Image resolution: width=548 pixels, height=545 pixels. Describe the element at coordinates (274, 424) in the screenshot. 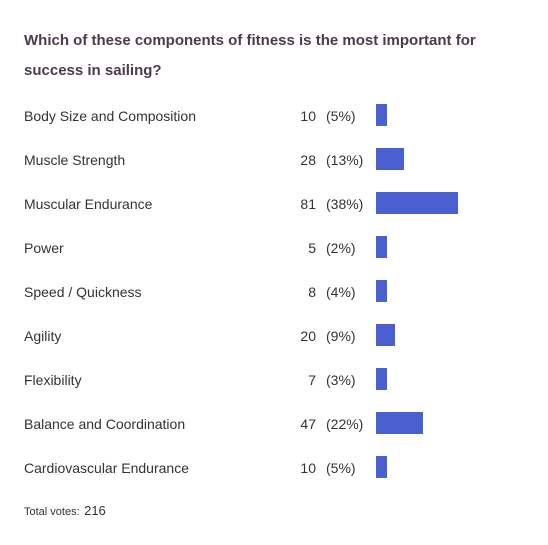

I see `poll-option-row: Balance and Coordination 47 (22%)` at that location.